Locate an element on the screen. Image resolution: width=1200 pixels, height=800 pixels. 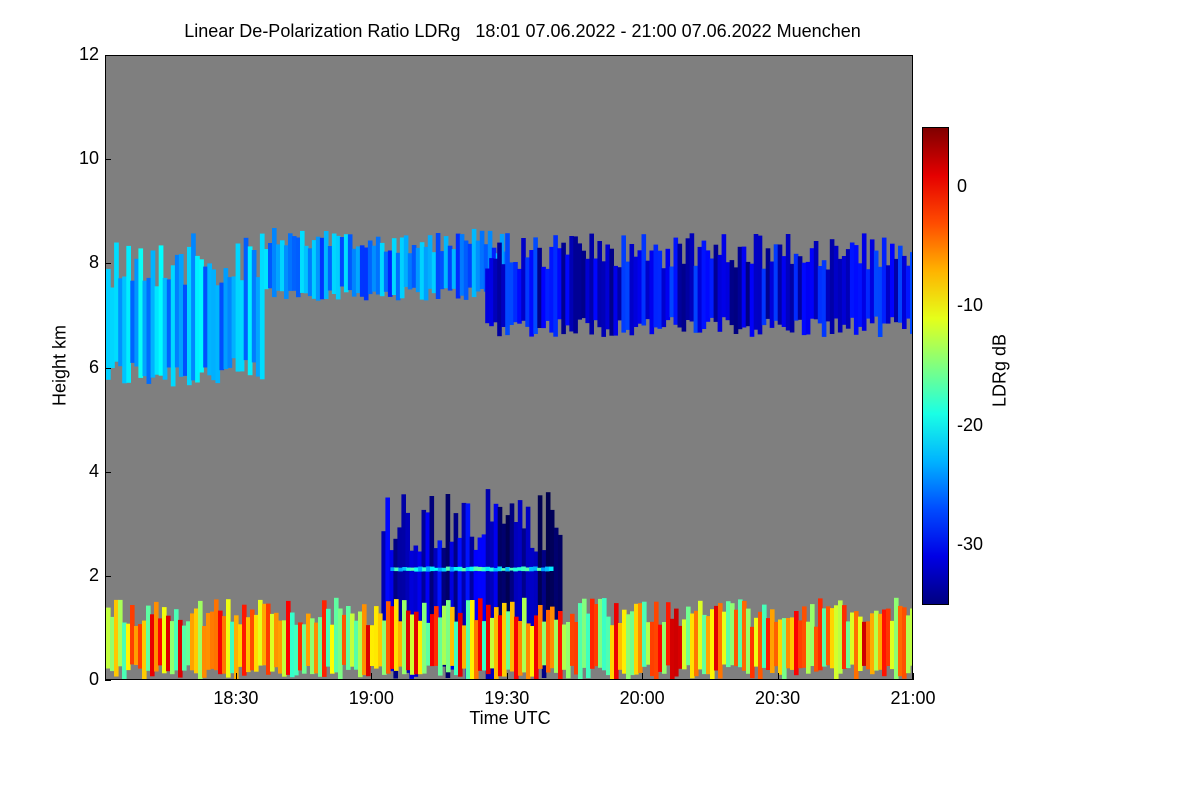
feature-cirrus-cloud is located at coordinates (386, 264).